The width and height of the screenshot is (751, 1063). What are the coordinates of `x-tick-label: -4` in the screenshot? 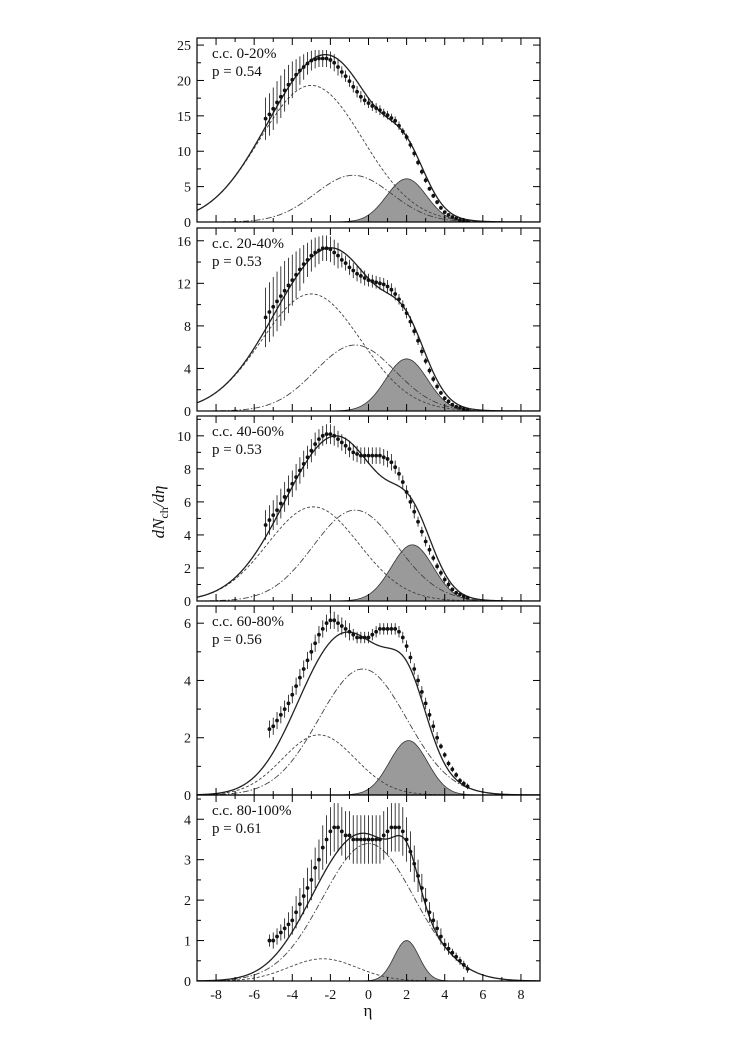 It's located at (292, 995).